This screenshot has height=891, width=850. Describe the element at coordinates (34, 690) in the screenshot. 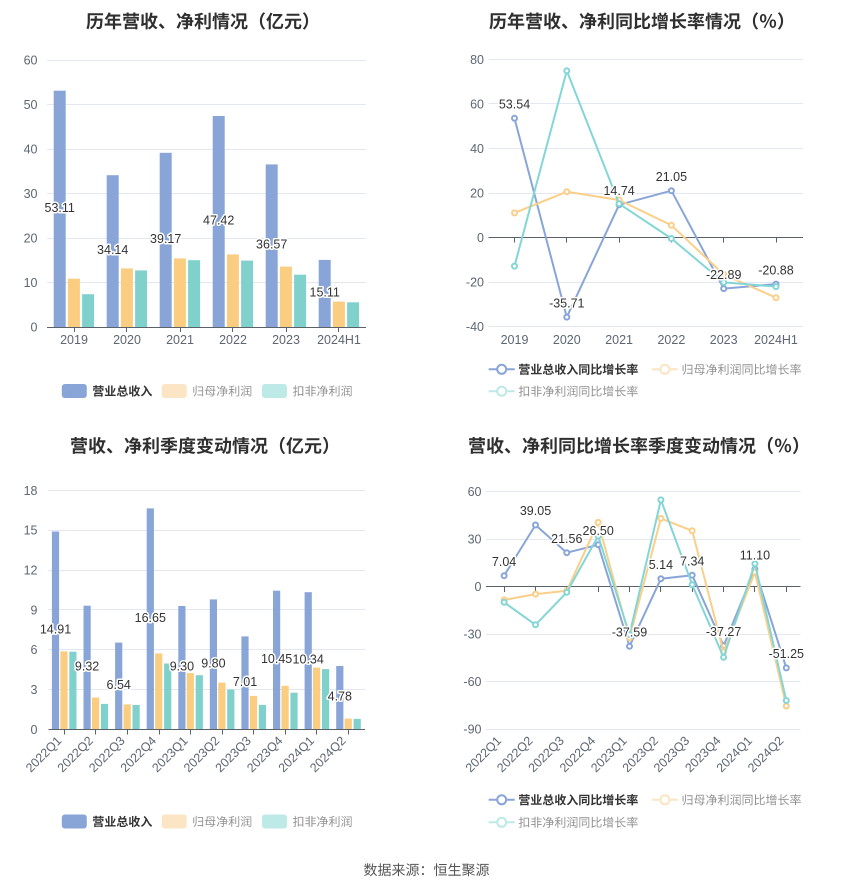

I see `svg-text: 3` at that location.